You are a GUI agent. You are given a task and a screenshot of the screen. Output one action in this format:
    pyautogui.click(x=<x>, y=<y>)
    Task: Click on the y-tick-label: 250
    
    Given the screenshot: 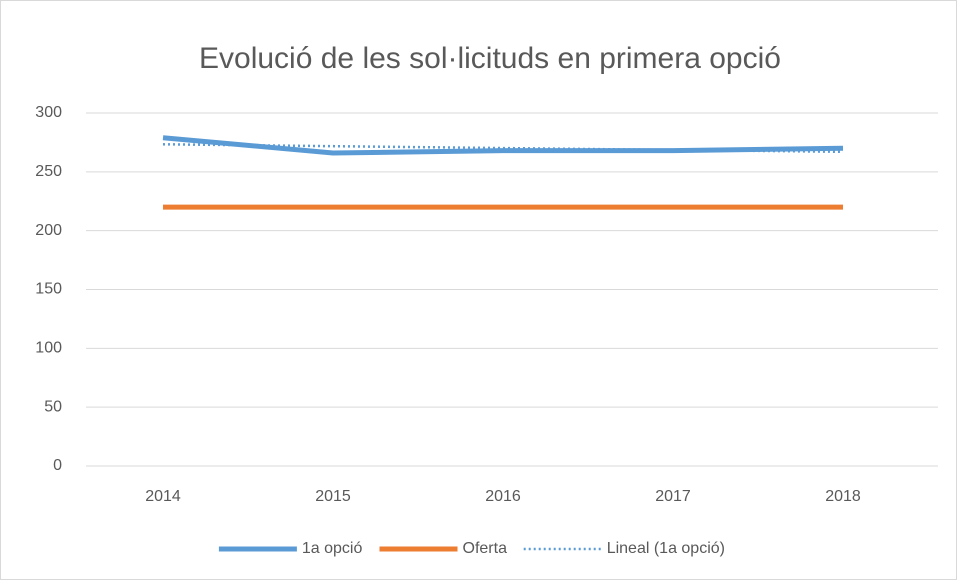 What is the action you would take?
    pyautogui.click(x=48, y=171)
    